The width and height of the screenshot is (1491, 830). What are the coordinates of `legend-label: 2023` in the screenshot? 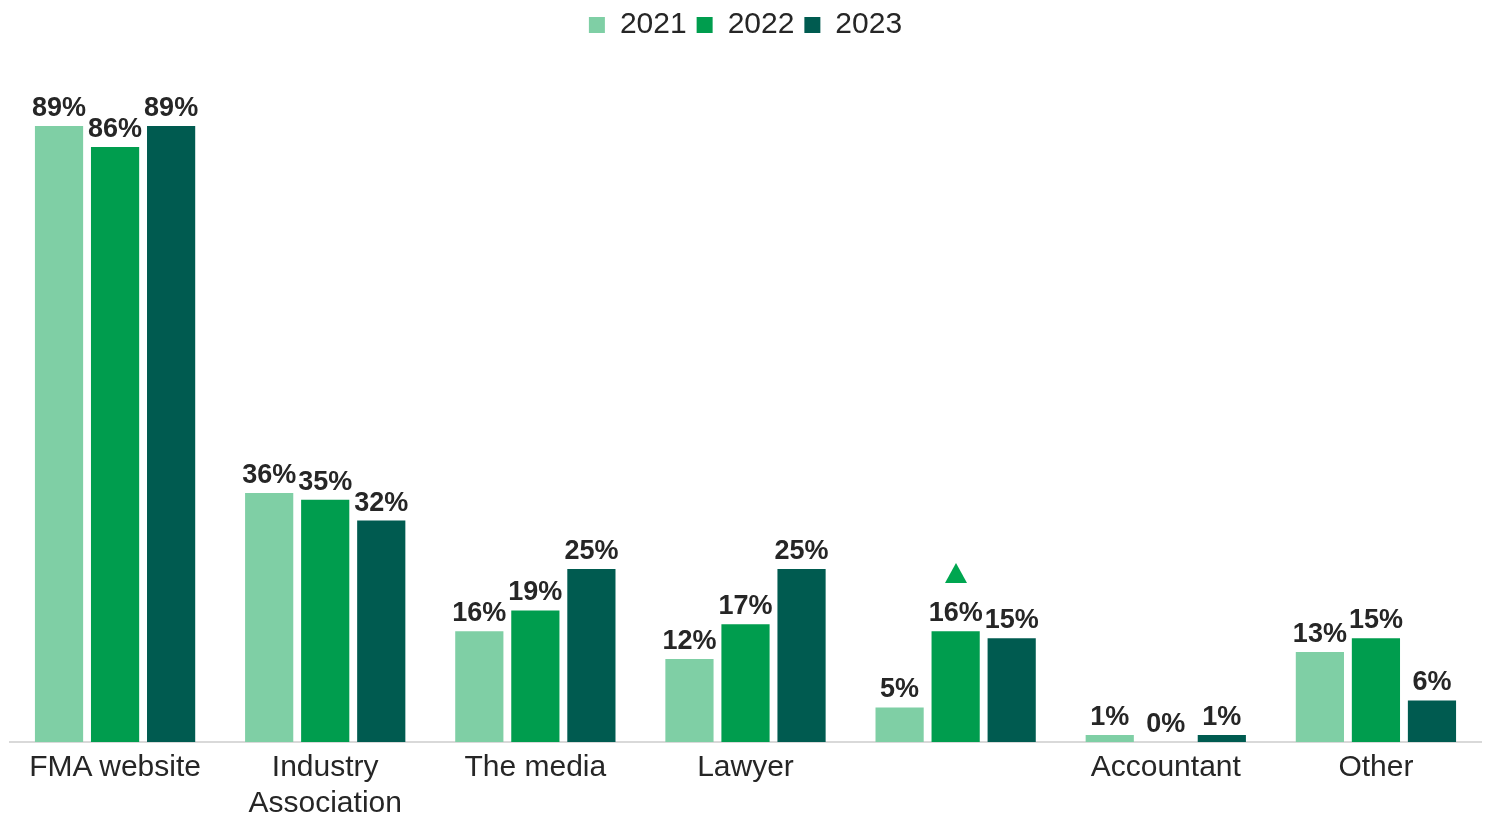 It's located at (869, 23).